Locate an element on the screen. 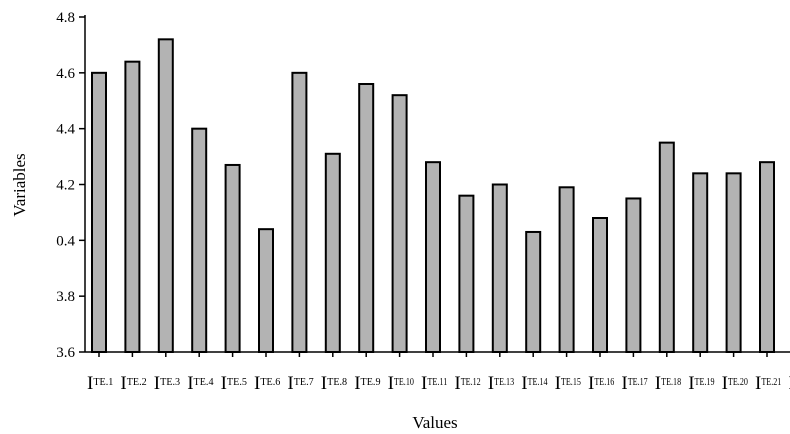 Image resolution: width=790 pixels, height=434 pixels. x-tick-label: ITE.10 is located at coordinates (401, 383).